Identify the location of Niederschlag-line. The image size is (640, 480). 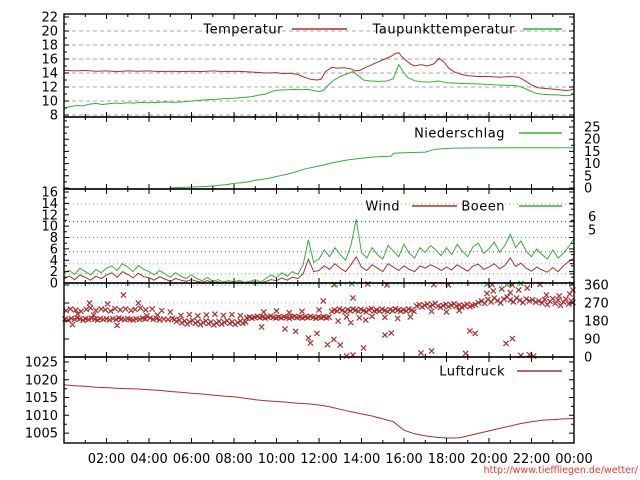
(372, 168).